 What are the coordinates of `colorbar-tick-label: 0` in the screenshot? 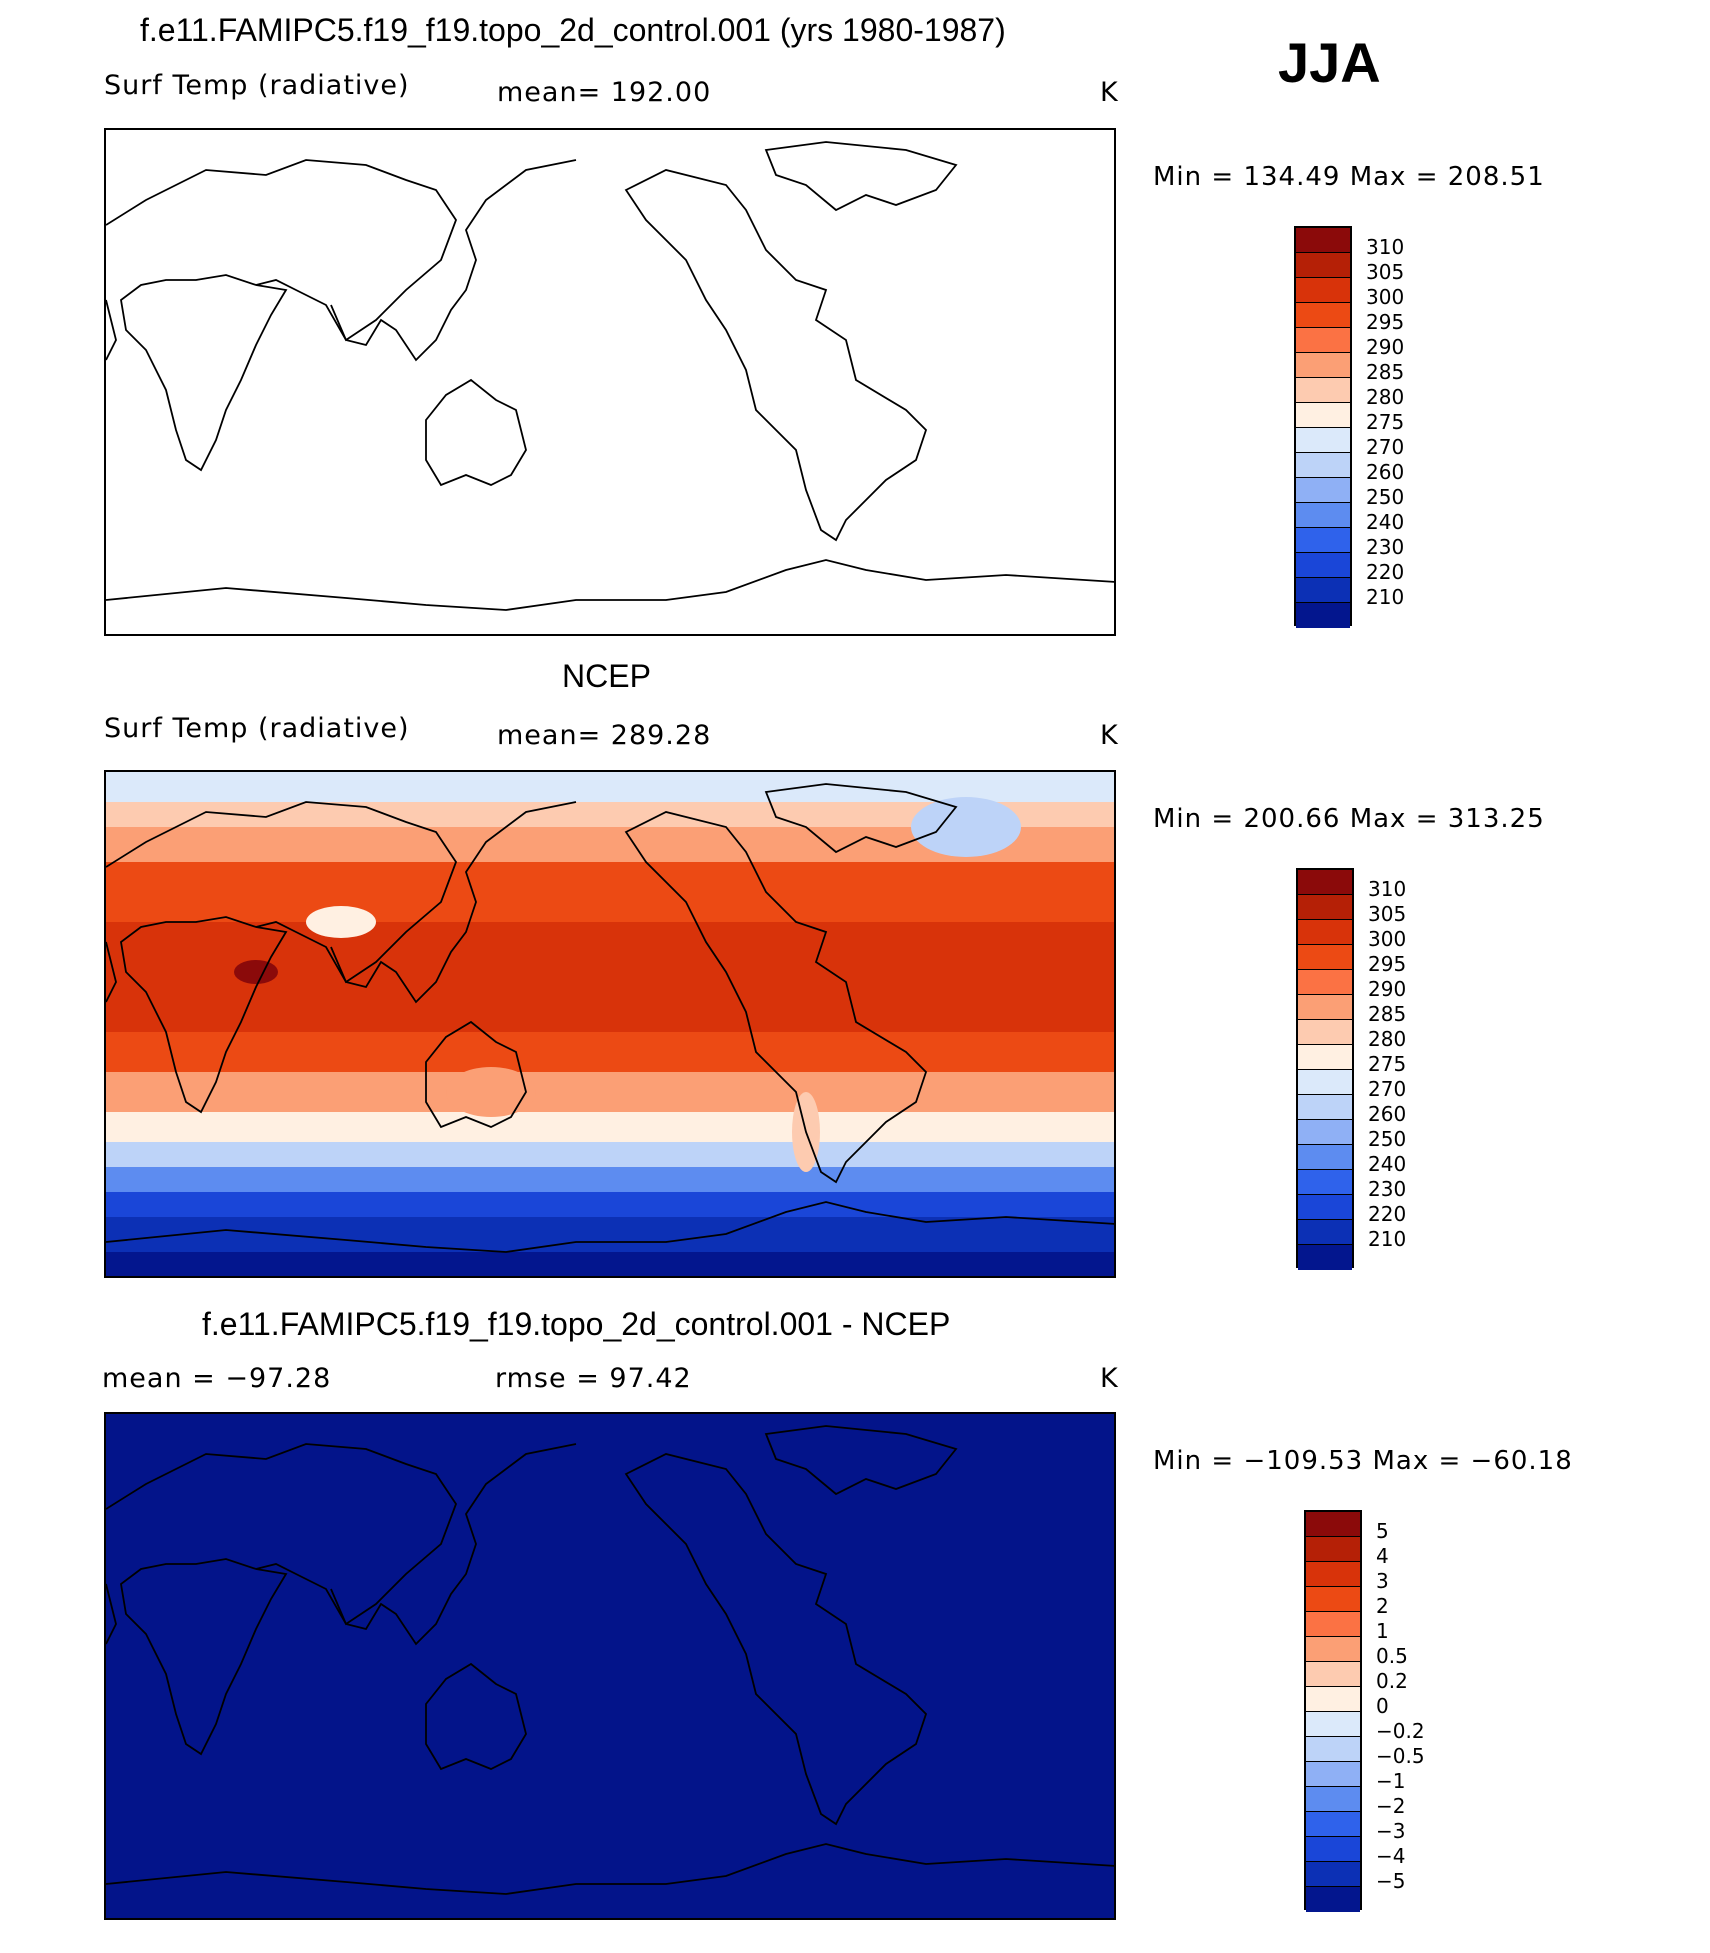 It's located at (1382, 1706).